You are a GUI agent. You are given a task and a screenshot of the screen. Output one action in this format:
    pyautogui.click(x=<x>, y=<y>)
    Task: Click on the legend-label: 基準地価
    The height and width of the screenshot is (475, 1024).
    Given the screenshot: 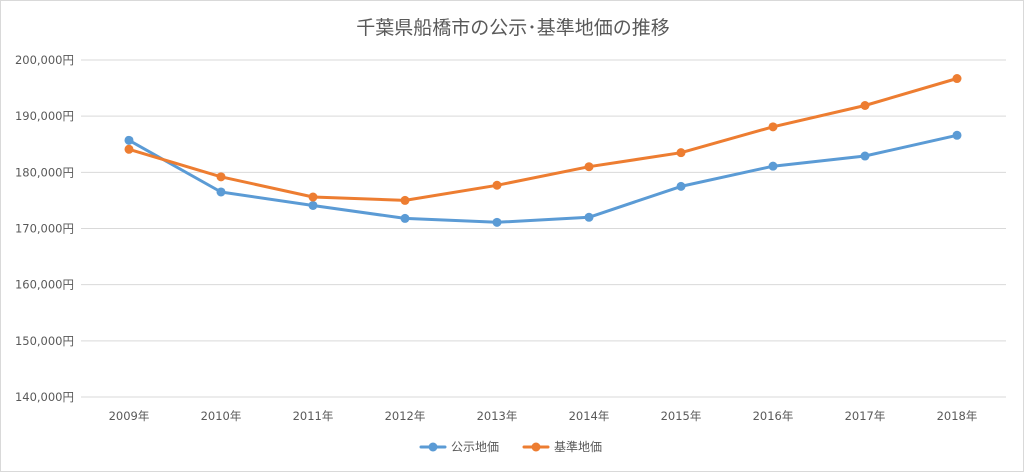 What is the action you would take?
    pyautogui.click(x=578, y=446)
    